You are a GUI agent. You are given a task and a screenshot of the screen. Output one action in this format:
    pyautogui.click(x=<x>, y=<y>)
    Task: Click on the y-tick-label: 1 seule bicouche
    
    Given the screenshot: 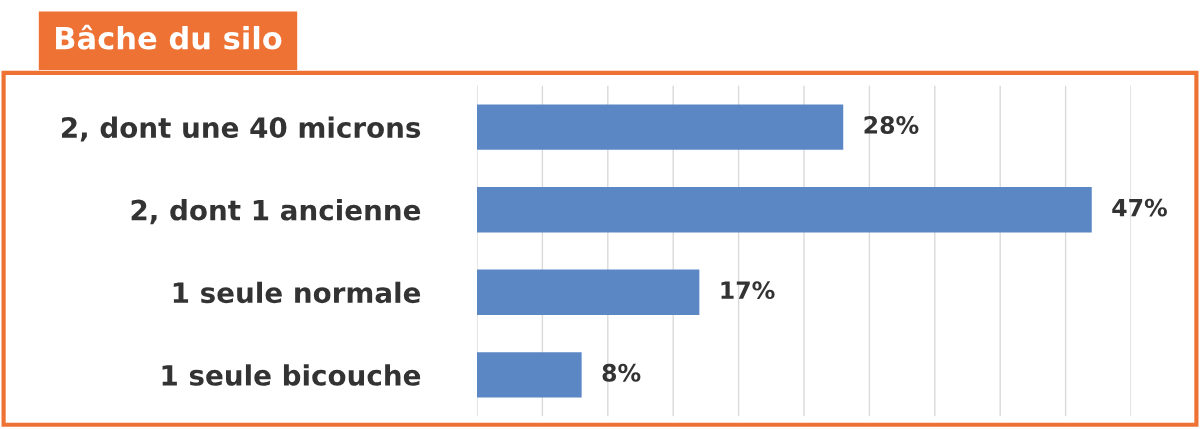 What is the action you would take?
    pyautogui.click(x=291, y=375)
    